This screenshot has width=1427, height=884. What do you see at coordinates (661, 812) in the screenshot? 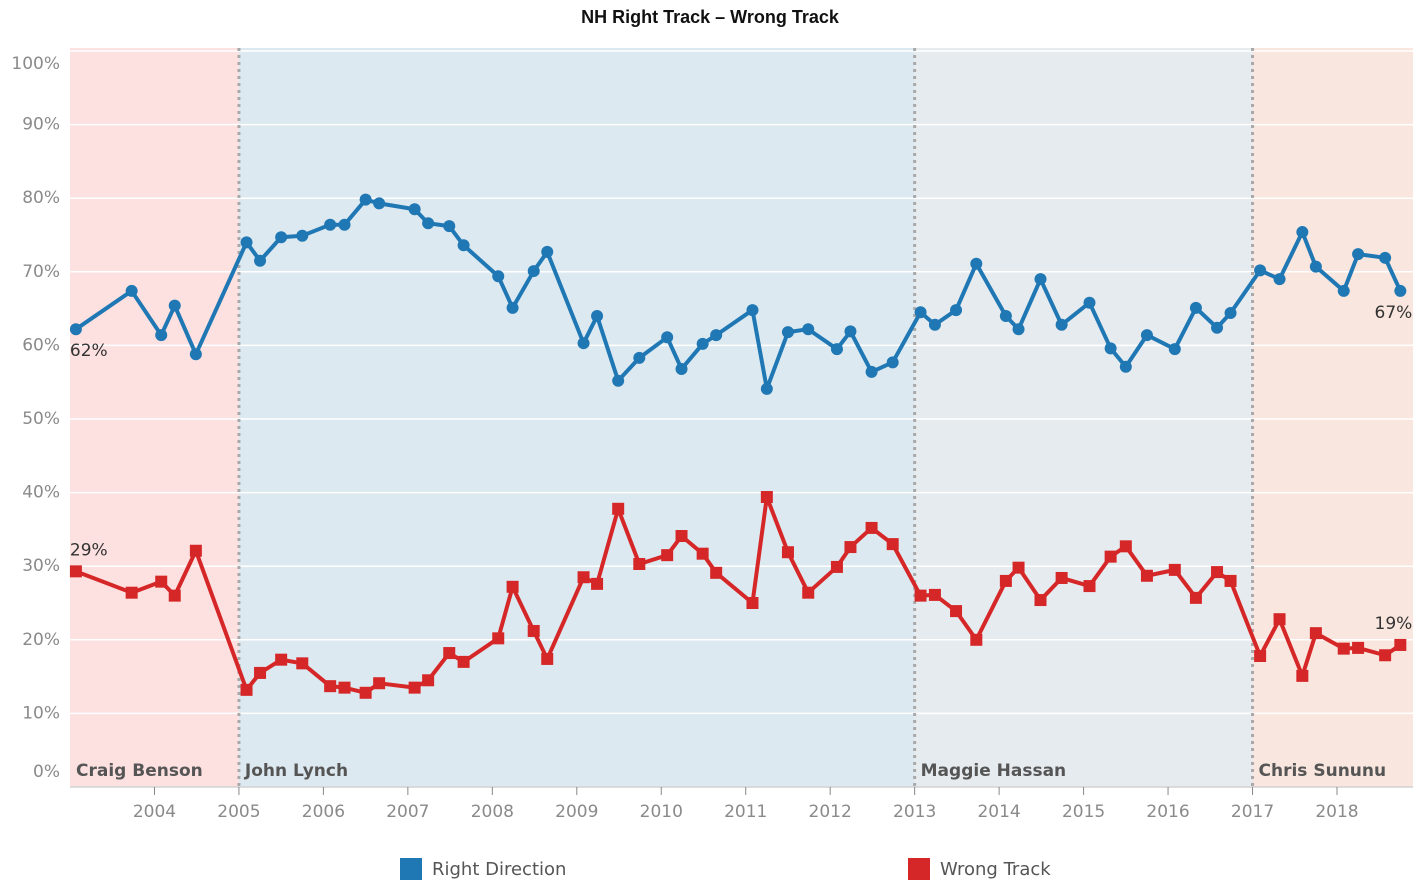
I see `x-tick-label: 2010` at bounding box center [661, 812].